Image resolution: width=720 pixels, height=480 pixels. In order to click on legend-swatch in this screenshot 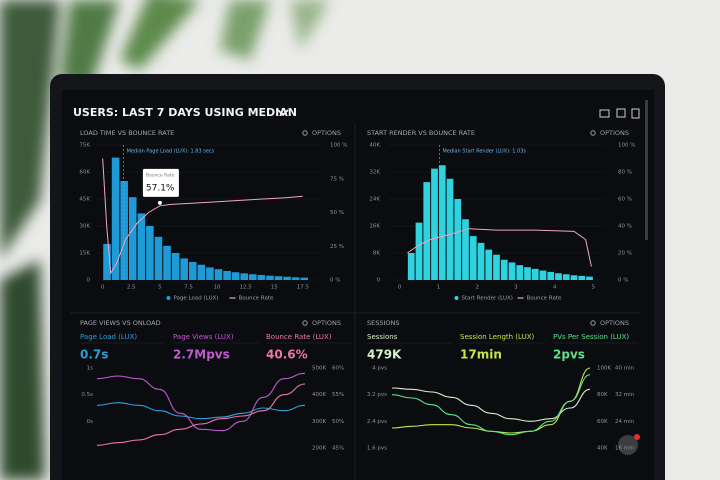, I will do `click(168, 298)`.